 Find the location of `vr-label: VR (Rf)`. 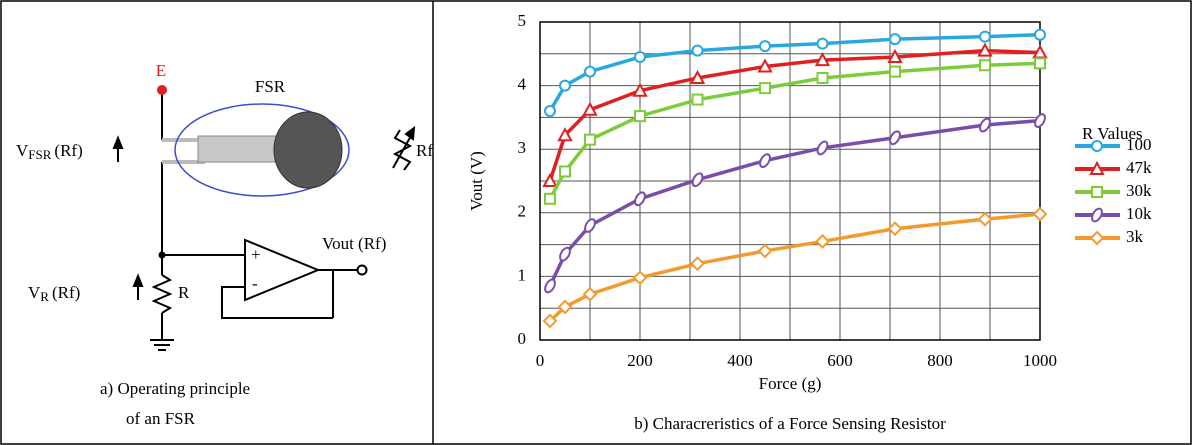

vr-label: VR (Rf) is located at coordinates (54, 293).